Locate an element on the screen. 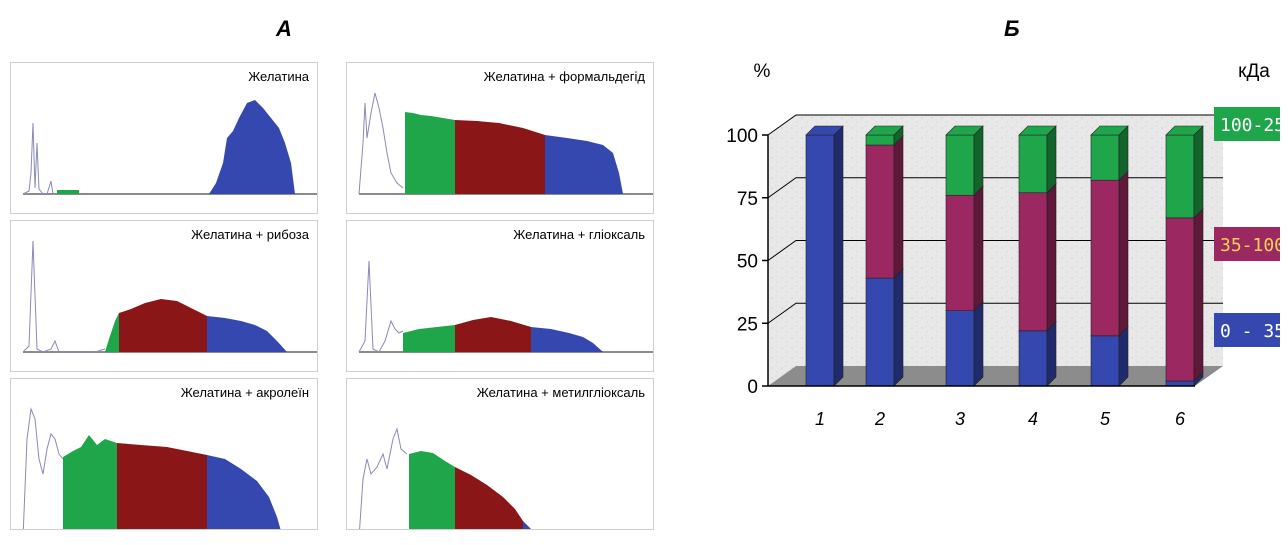  y-tick-label: 0 is located at coordinates (752, 387).